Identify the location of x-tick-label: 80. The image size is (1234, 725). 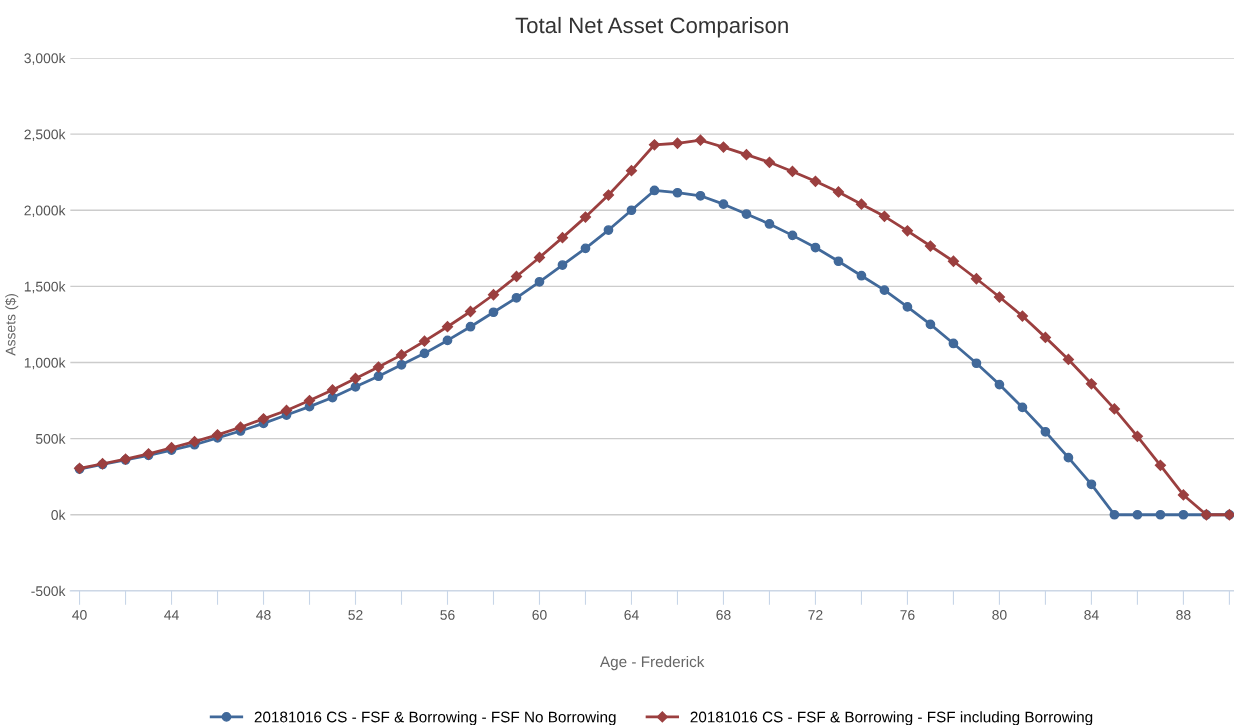
(999, 614).